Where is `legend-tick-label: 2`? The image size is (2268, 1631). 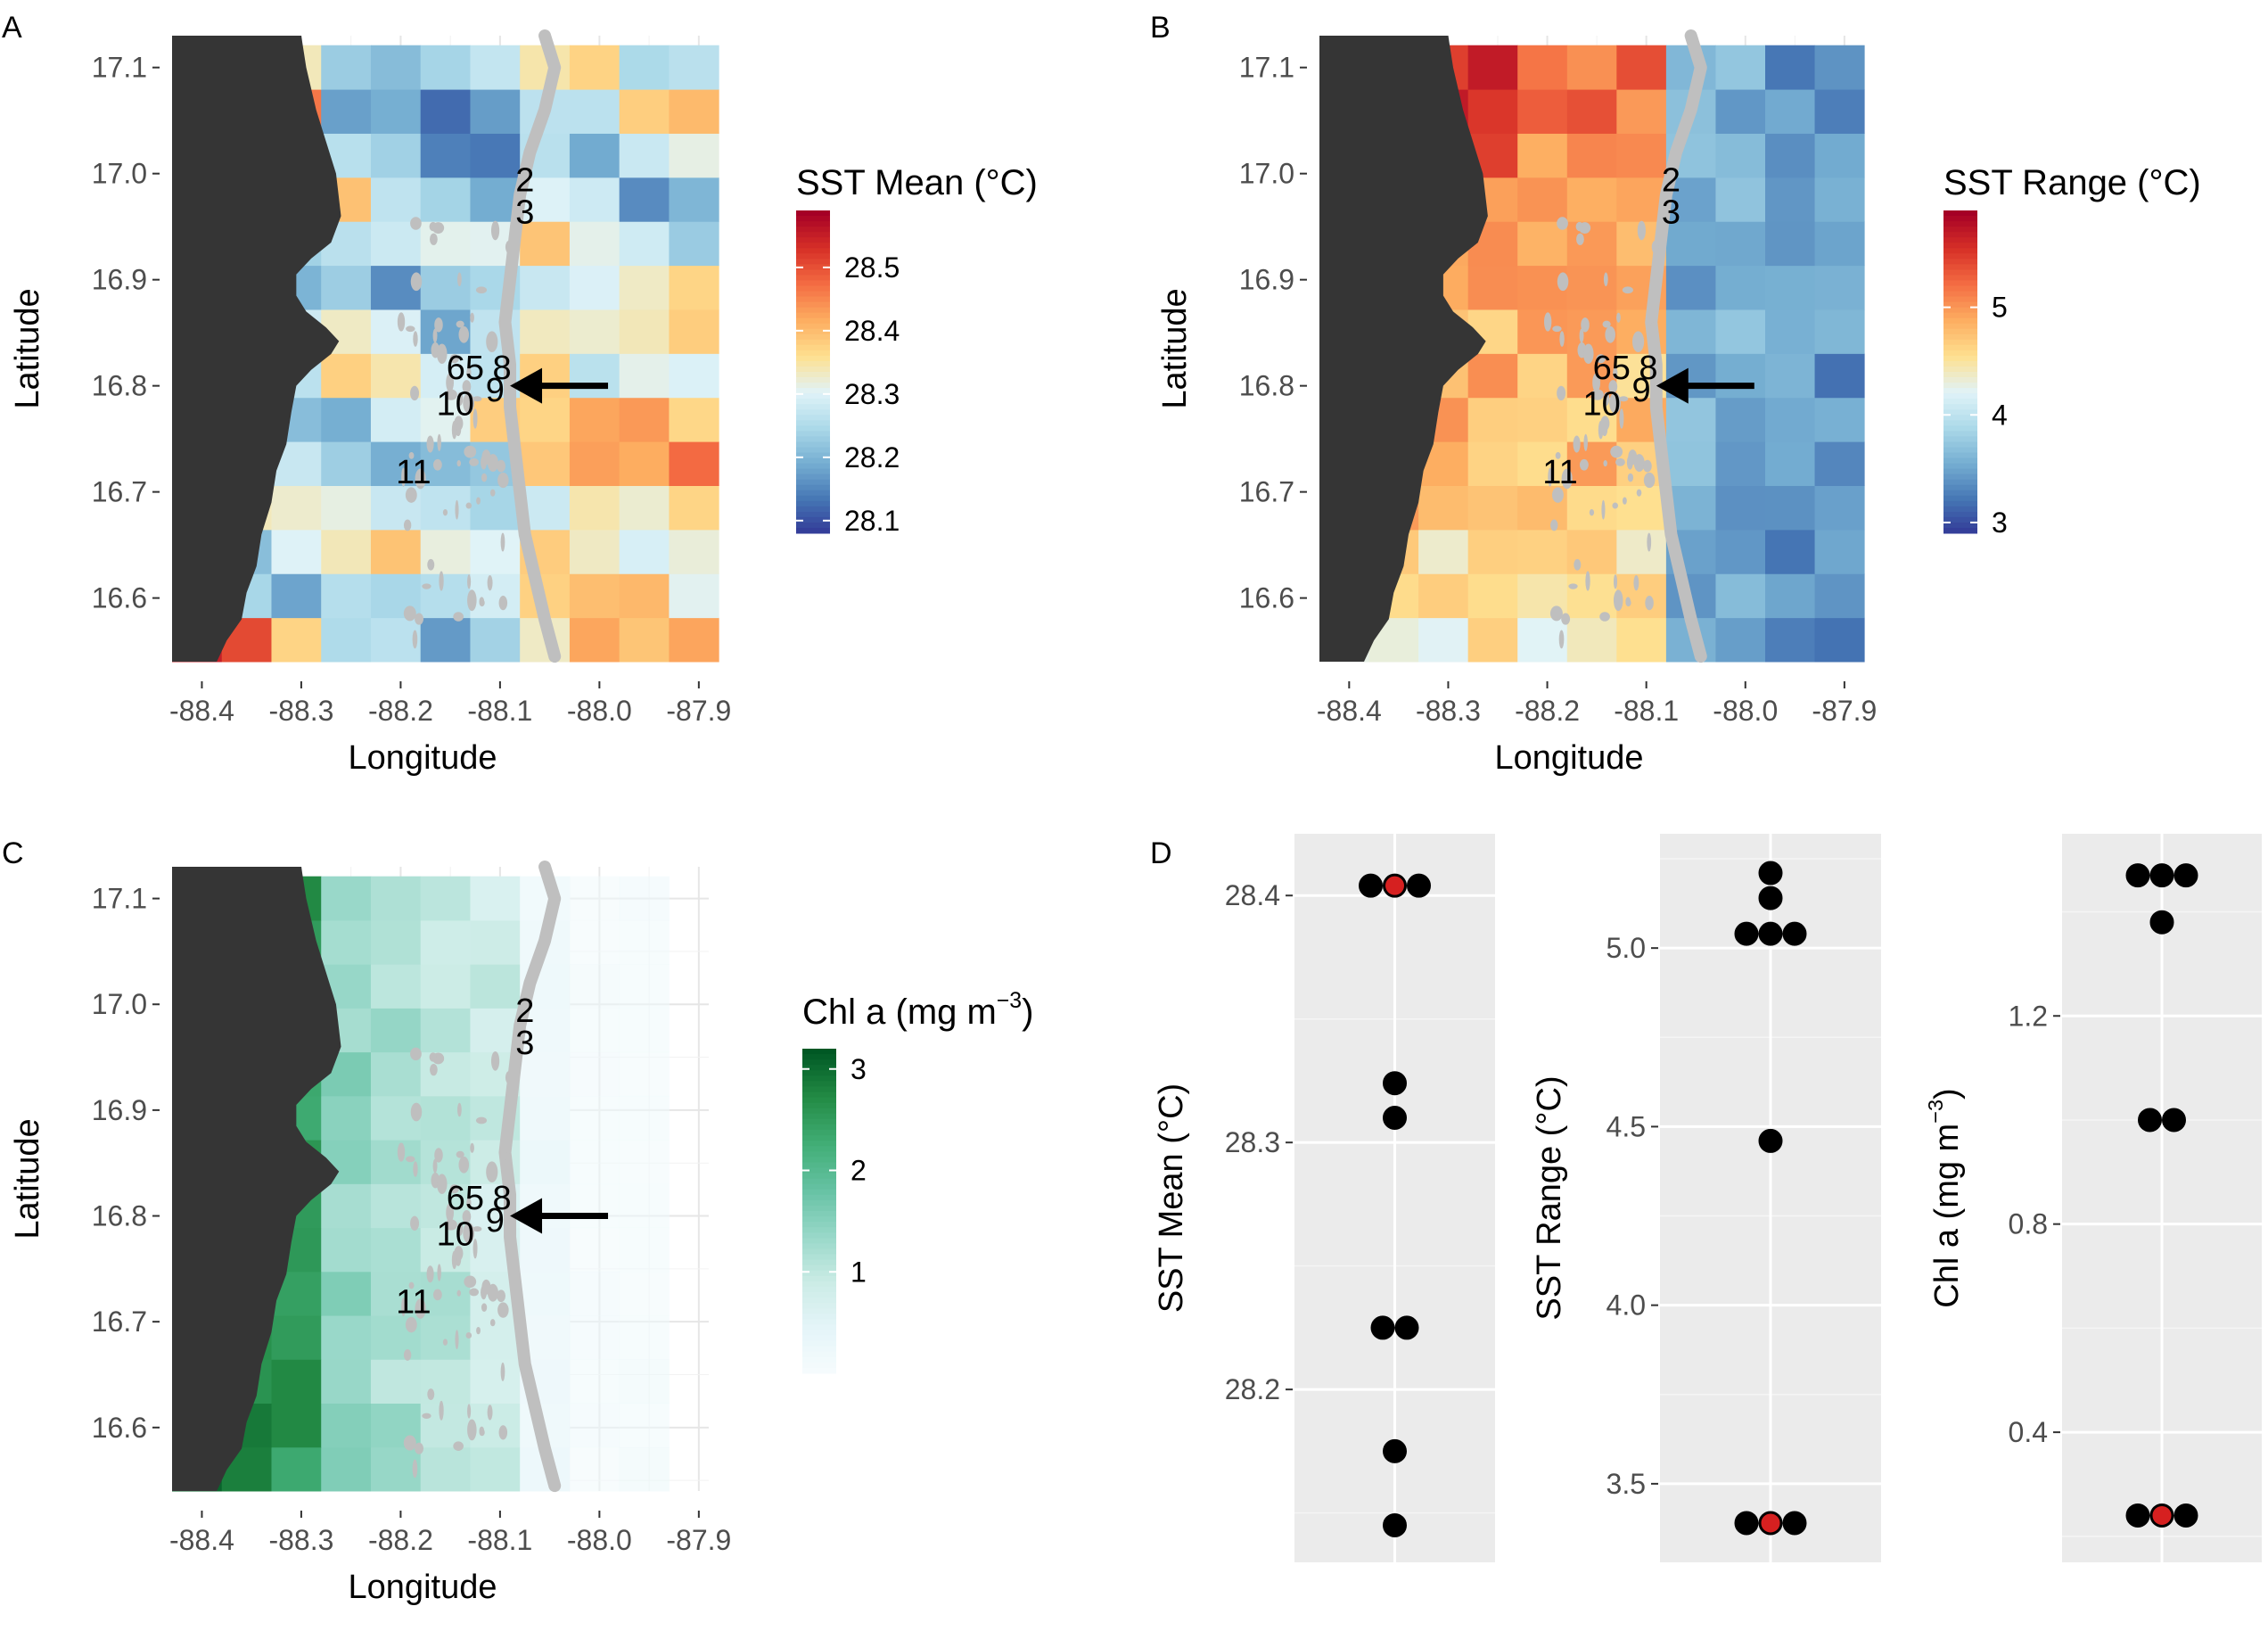
legend-tick-label: 2 is located at coordinates (858, 1171).